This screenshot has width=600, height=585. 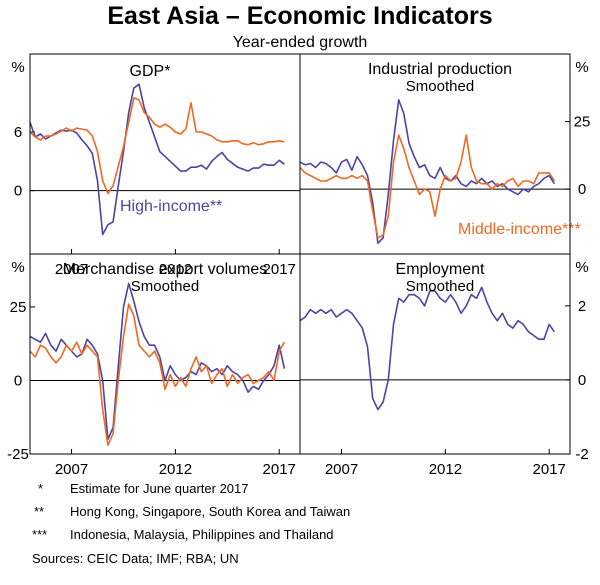 I want to click on y-tick-label: 2, so click(x=582, y=306).